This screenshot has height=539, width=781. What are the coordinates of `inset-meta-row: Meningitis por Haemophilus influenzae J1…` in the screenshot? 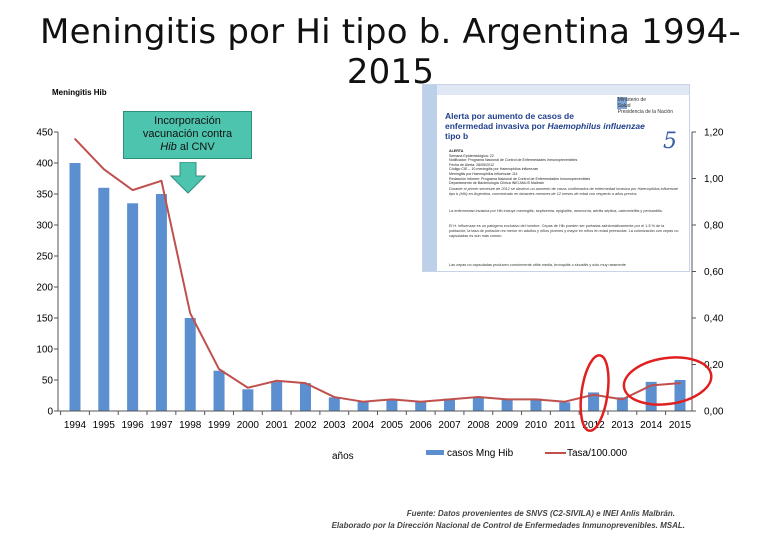 It's located at (483, 173).